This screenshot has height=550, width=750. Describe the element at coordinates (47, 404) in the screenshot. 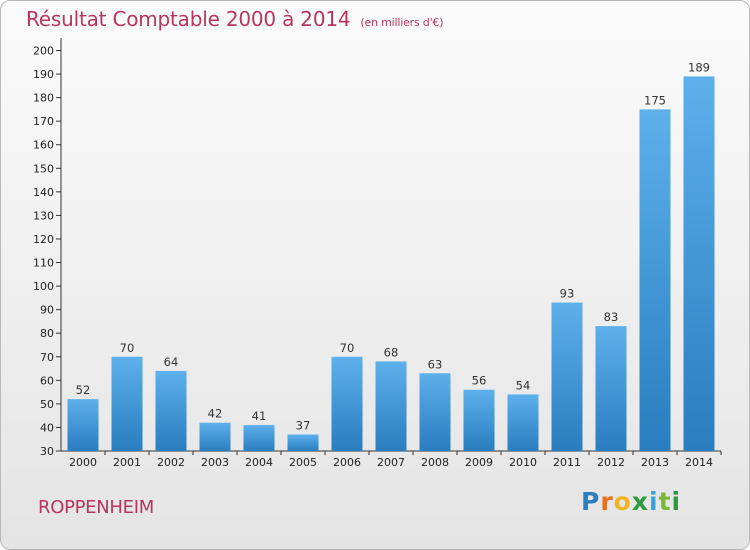

I see `y-tick-label: 50` at that location.